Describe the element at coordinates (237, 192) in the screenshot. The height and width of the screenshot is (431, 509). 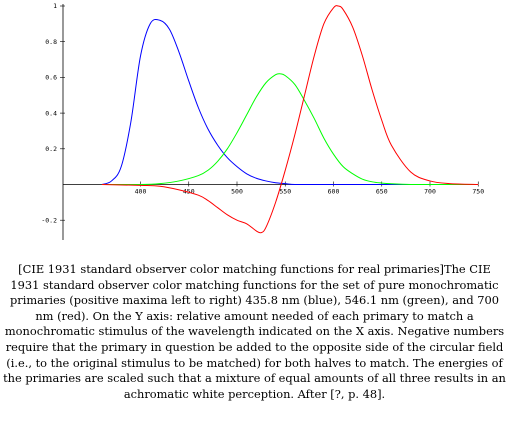
I see `x-tick-label: 500` at that location.